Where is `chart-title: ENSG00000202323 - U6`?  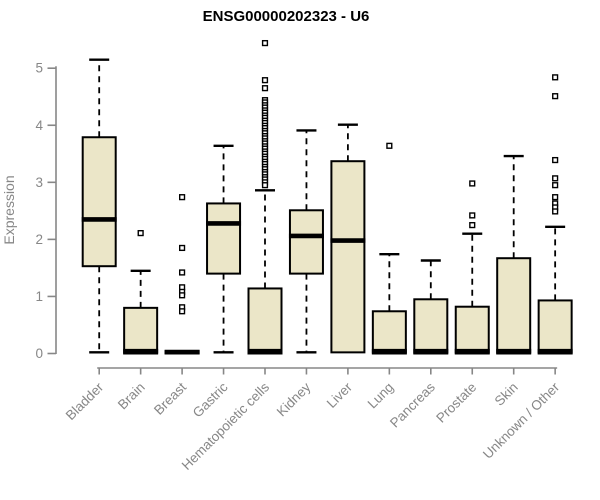 chart-title: ENSG00000202323 - U6 is located at coordinates (286, 16).